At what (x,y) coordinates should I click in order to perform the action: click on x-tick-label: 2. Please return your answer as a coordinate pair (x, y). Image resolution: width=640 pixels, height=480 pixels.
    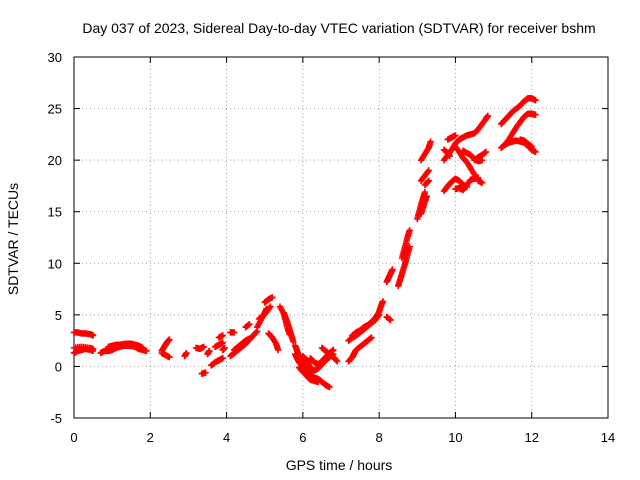
    Looking at the image, I should click on (150, 437).